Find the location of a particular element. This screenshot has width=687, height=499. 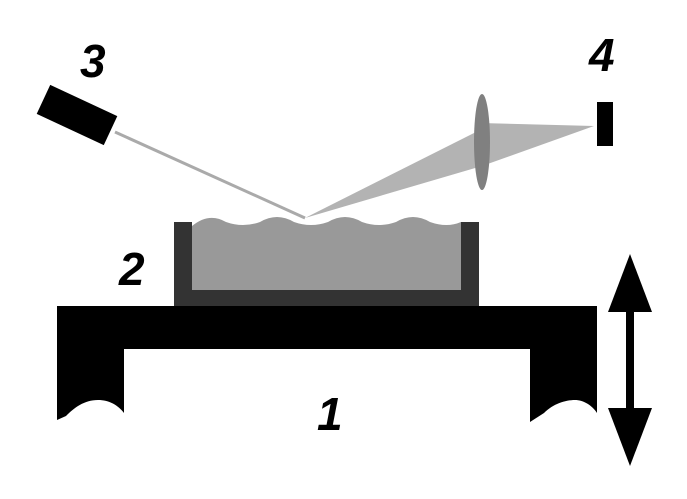

label-laser: 3 is located at coordinates (93, 61).